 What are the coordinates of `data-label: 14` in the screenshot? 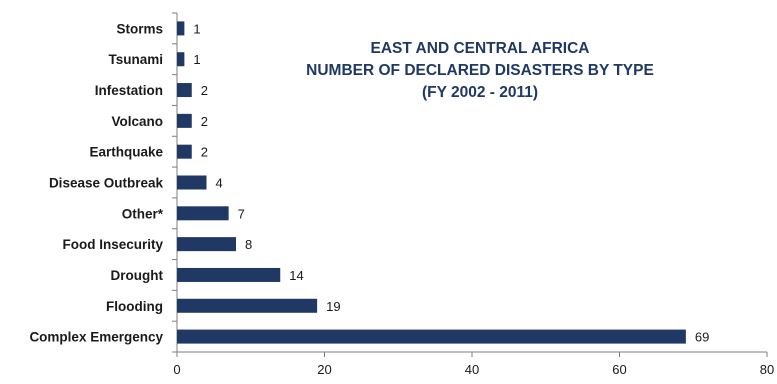 It's located at (296, 275).